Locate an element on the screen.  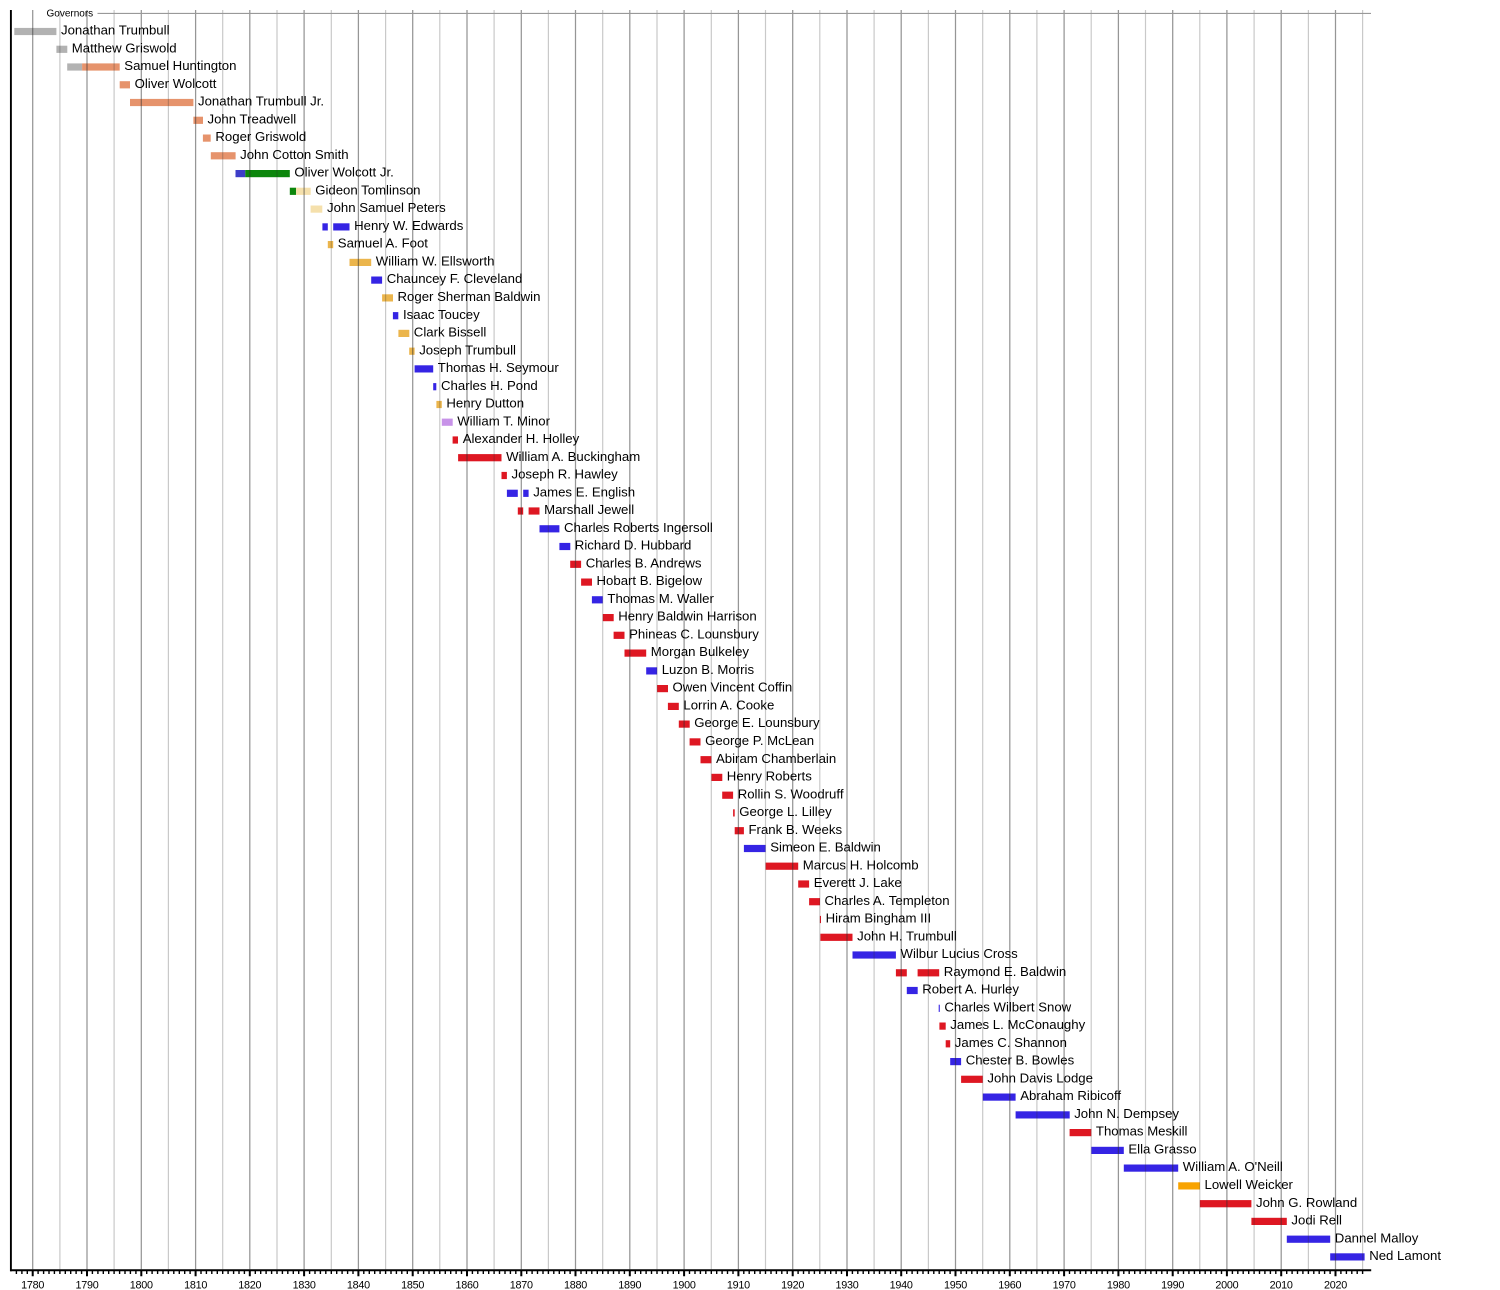
svg-text: Samuel Huntington is located at coordinates (180, 65).